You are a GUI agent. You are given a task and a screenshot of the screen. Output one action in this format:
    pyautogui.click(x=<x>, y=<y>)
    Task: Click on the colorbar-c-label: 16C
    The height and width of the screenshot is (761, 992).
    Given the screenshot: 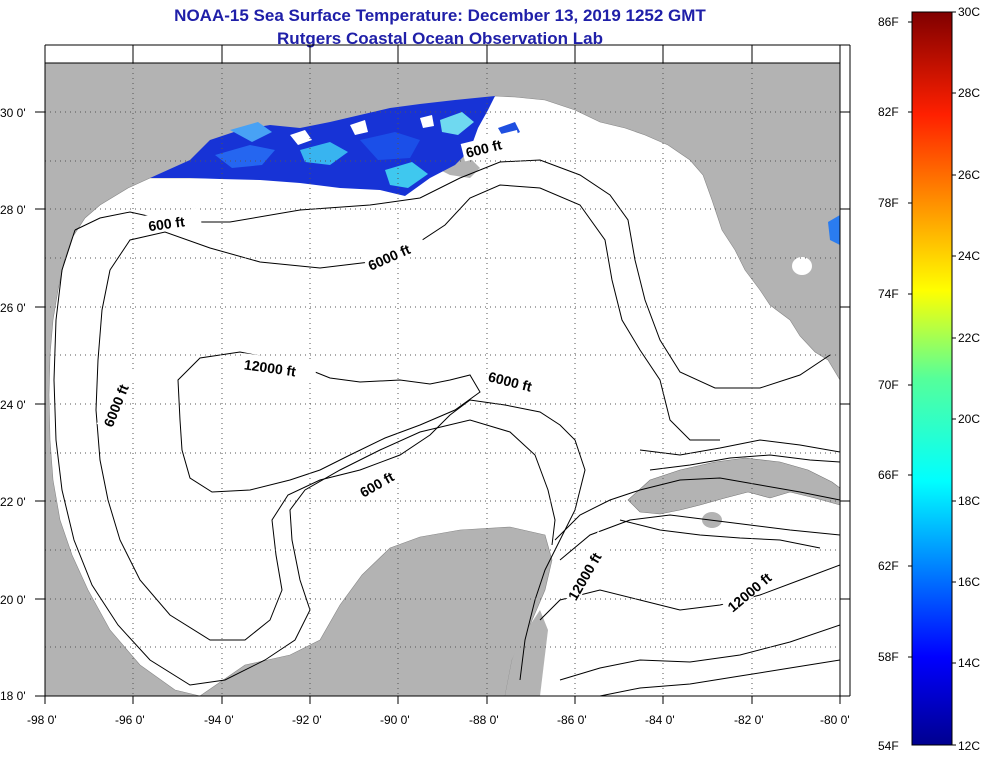 What is the action you would take?
    pyautogui.click(x=969, y=582)
    